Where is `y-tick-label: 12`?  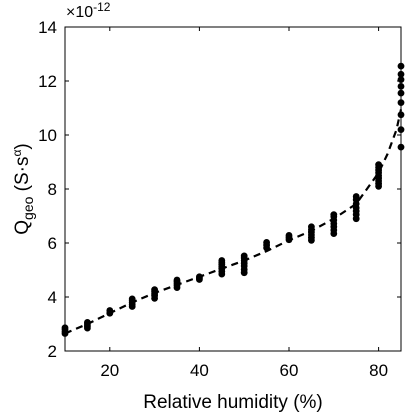
y-tick-label: 12 is located at coordinates (47, 81).